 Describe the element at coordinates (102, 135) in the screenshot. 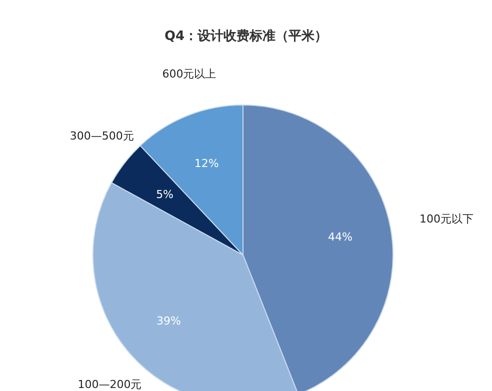

I see `slice-label: 300—500元` at that location.